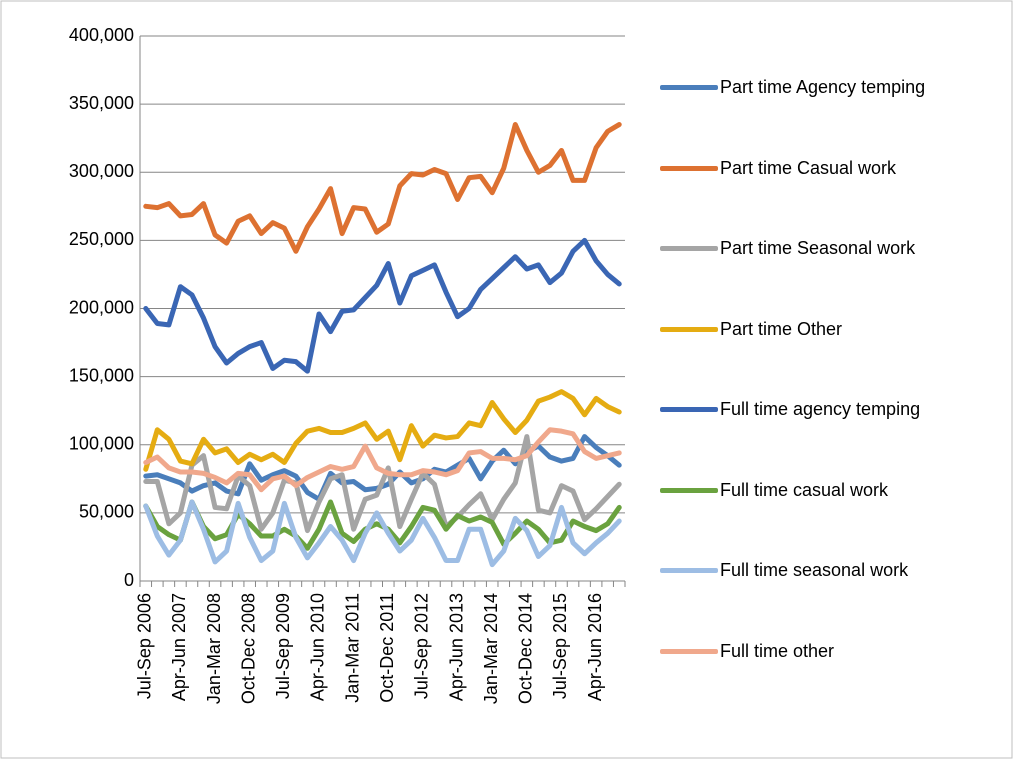 Image resolution: width=1014 pixels, height=760 pixels. Describe the element at coordinates (145, 646) in the screenshot. I see `x-tick-label: Jul-Sep 2006` at that location.